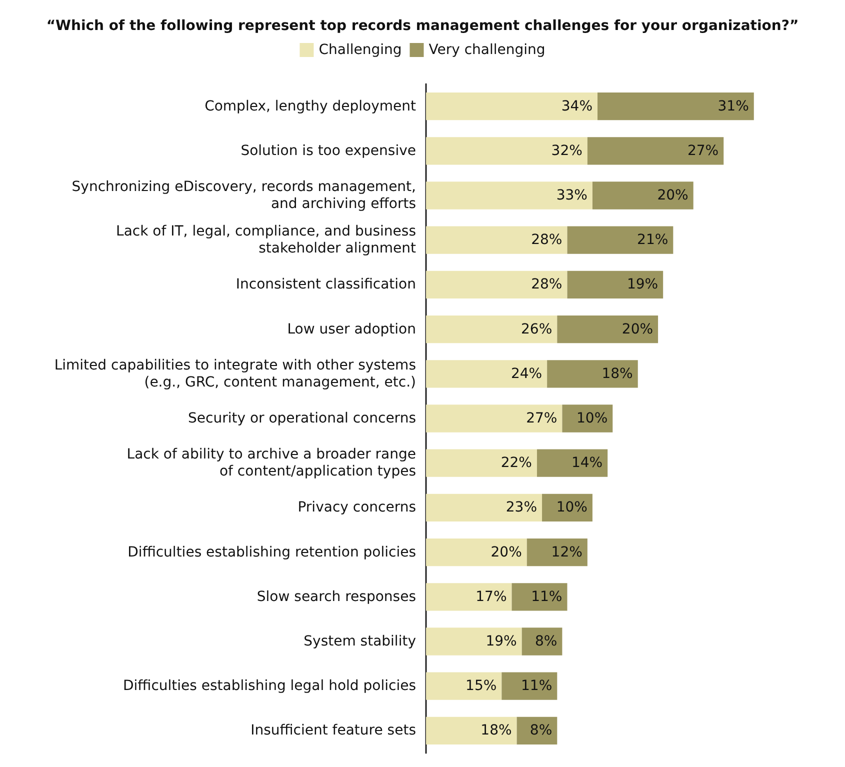 The height and width of the screenshot is (767, 845). I want to click on data-label: 33%, so click(572, 196).